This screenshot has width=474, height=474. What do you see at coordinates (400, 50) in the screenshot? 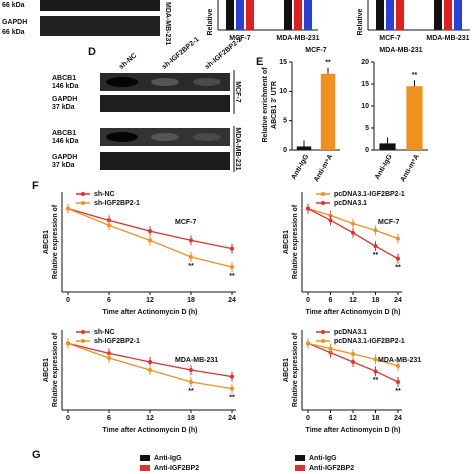
I see `chart-title: MDA-MB-231` at bounding box center [400, 50].